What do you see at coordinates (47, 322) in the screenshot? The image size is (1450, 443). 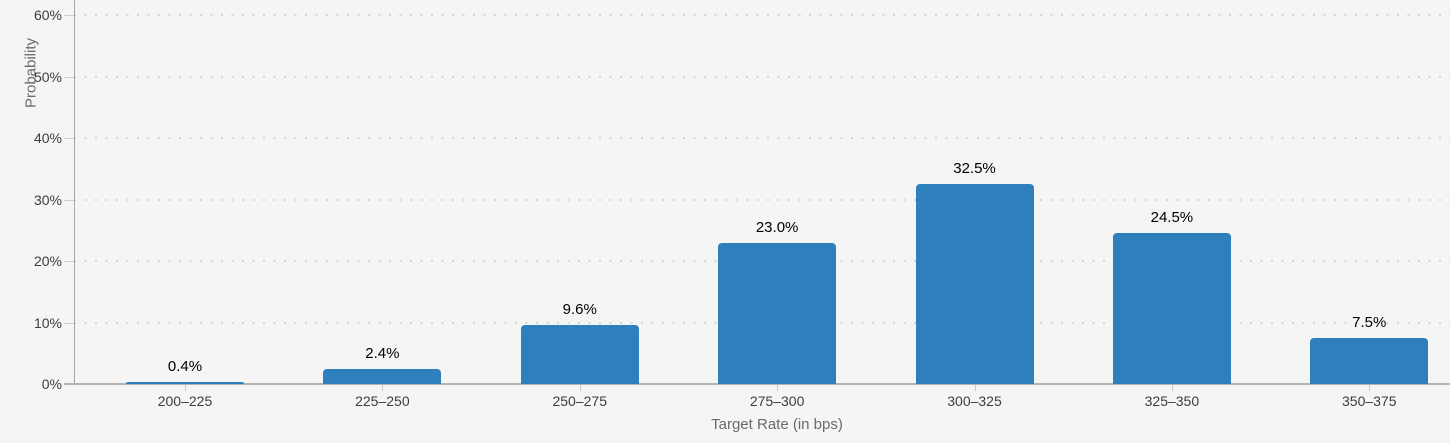 I see `y-tick-label: 10%` at bounding box center [47, 322].